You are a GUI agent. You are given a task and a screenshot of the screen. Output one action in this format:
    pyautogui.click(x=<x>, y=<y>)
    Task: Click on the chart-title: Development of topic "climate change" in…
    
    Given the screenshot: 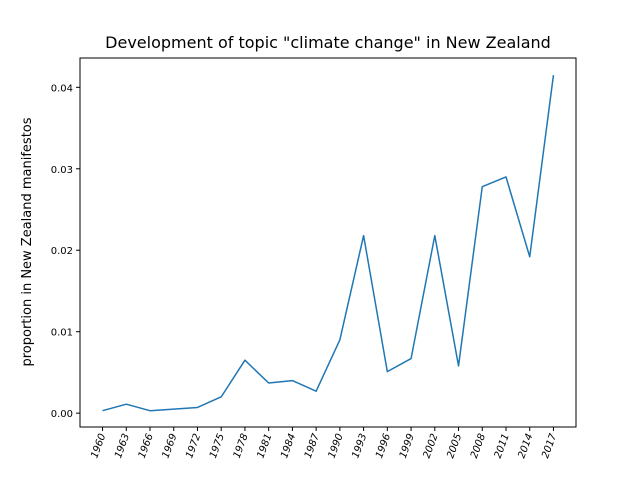 What is the action you would take?
    pyautogui.click(x=328, y=42)
    